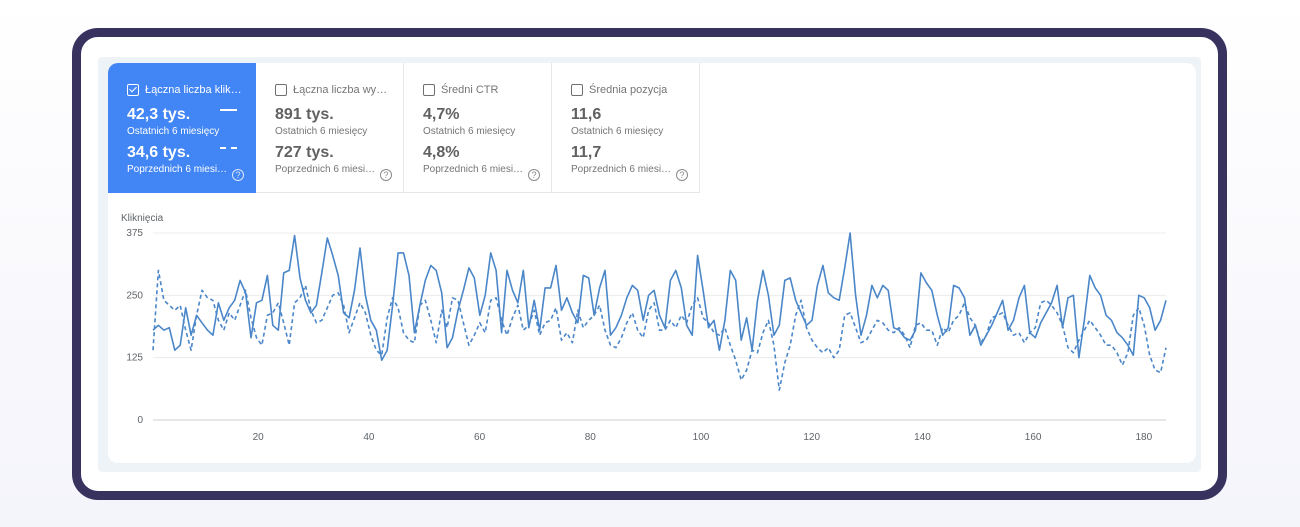 This screenshot has width=1300, height=527. Describe the element at coordinates (369, 437) in the screenshot. I see `x-tick-label: 40` at that location.